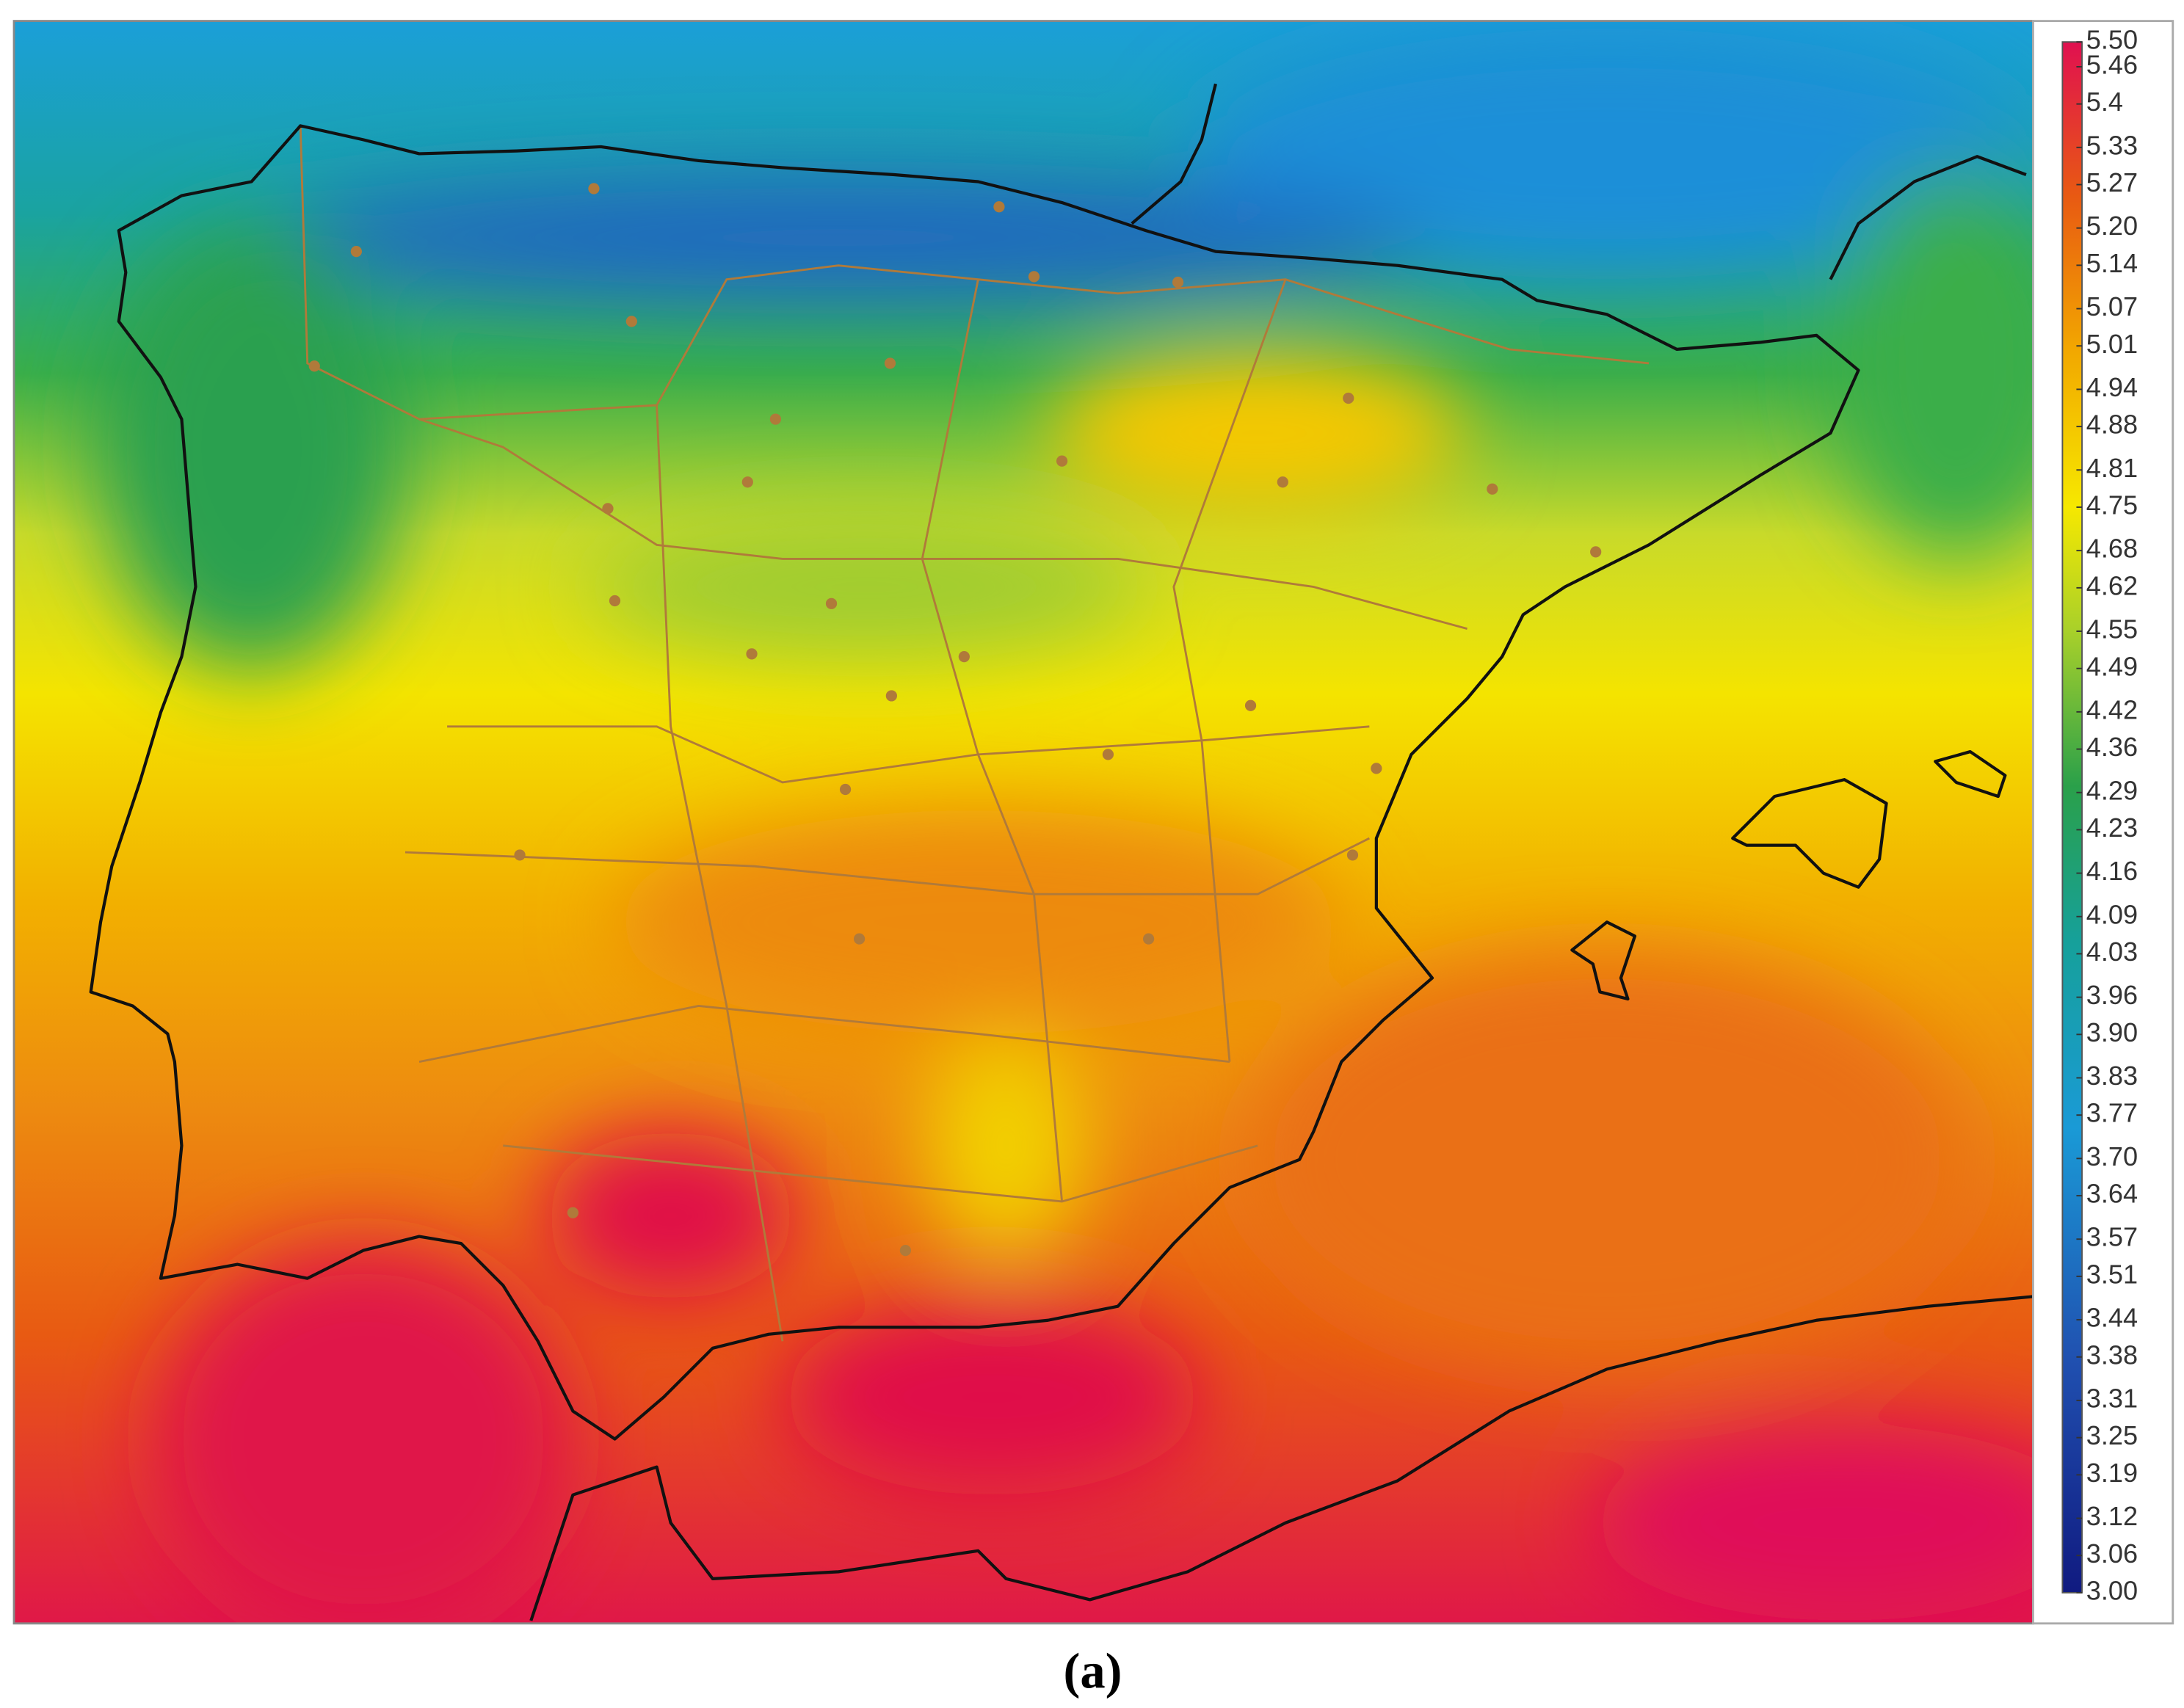 The width and height of the screenshot is (2184, 1708). Describe the element at coordinates (2112, 666) in the screenshot. I see `colorbar-tick-label: 4.49` at that location.